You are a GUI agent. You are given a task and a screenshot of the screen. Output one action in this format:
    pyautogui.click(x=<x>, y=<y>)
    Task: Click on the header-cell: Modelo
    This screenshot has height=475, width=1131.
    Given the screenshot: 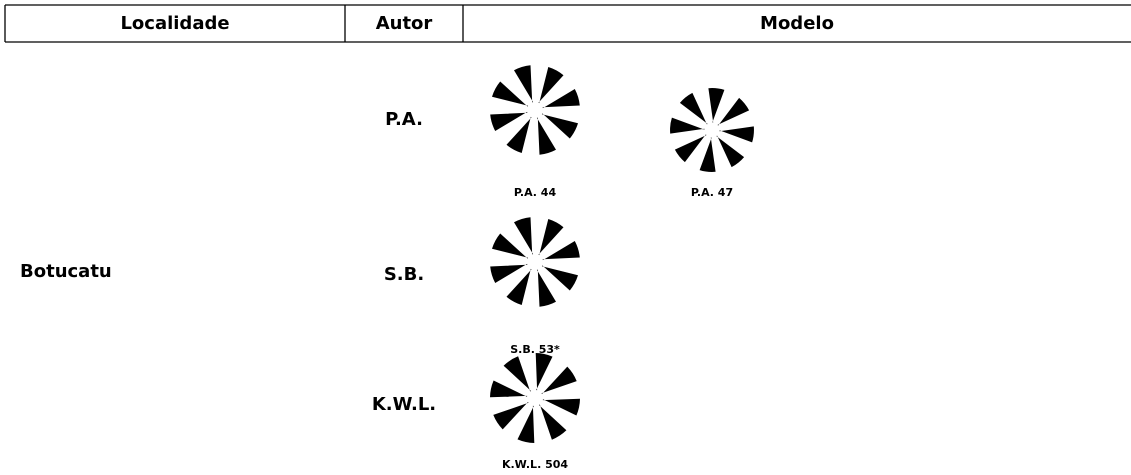 What is the action you would take?
    pyautogui.click(x=797, y=23)
    